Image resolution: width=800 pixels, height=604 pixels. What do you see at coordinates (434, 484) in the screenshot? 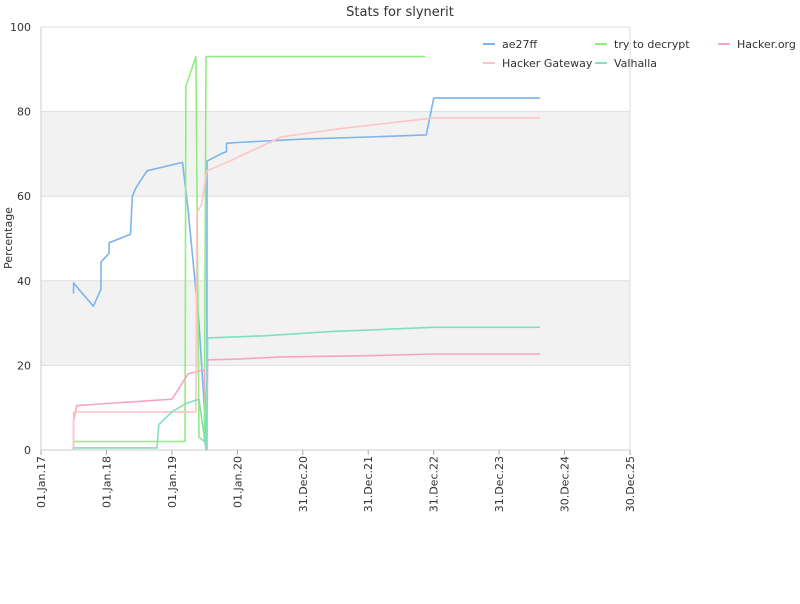
I see `x-tick-label: 31.Dec.22` at bounding box center [434, 484].